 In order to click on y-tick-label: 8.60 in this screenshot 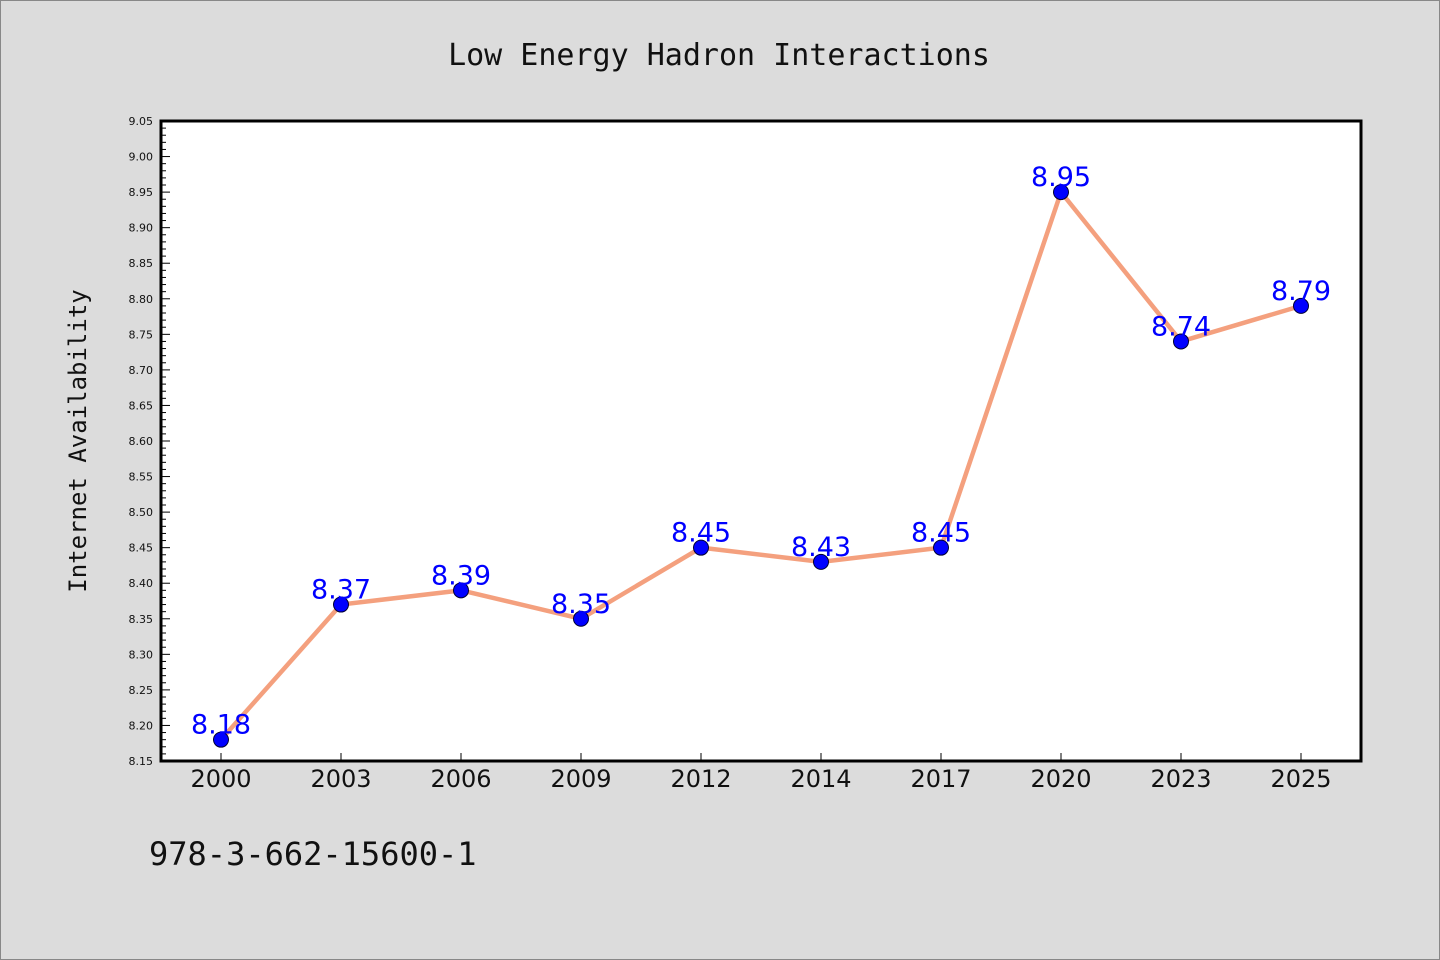, I will do `click(141, 441)`.